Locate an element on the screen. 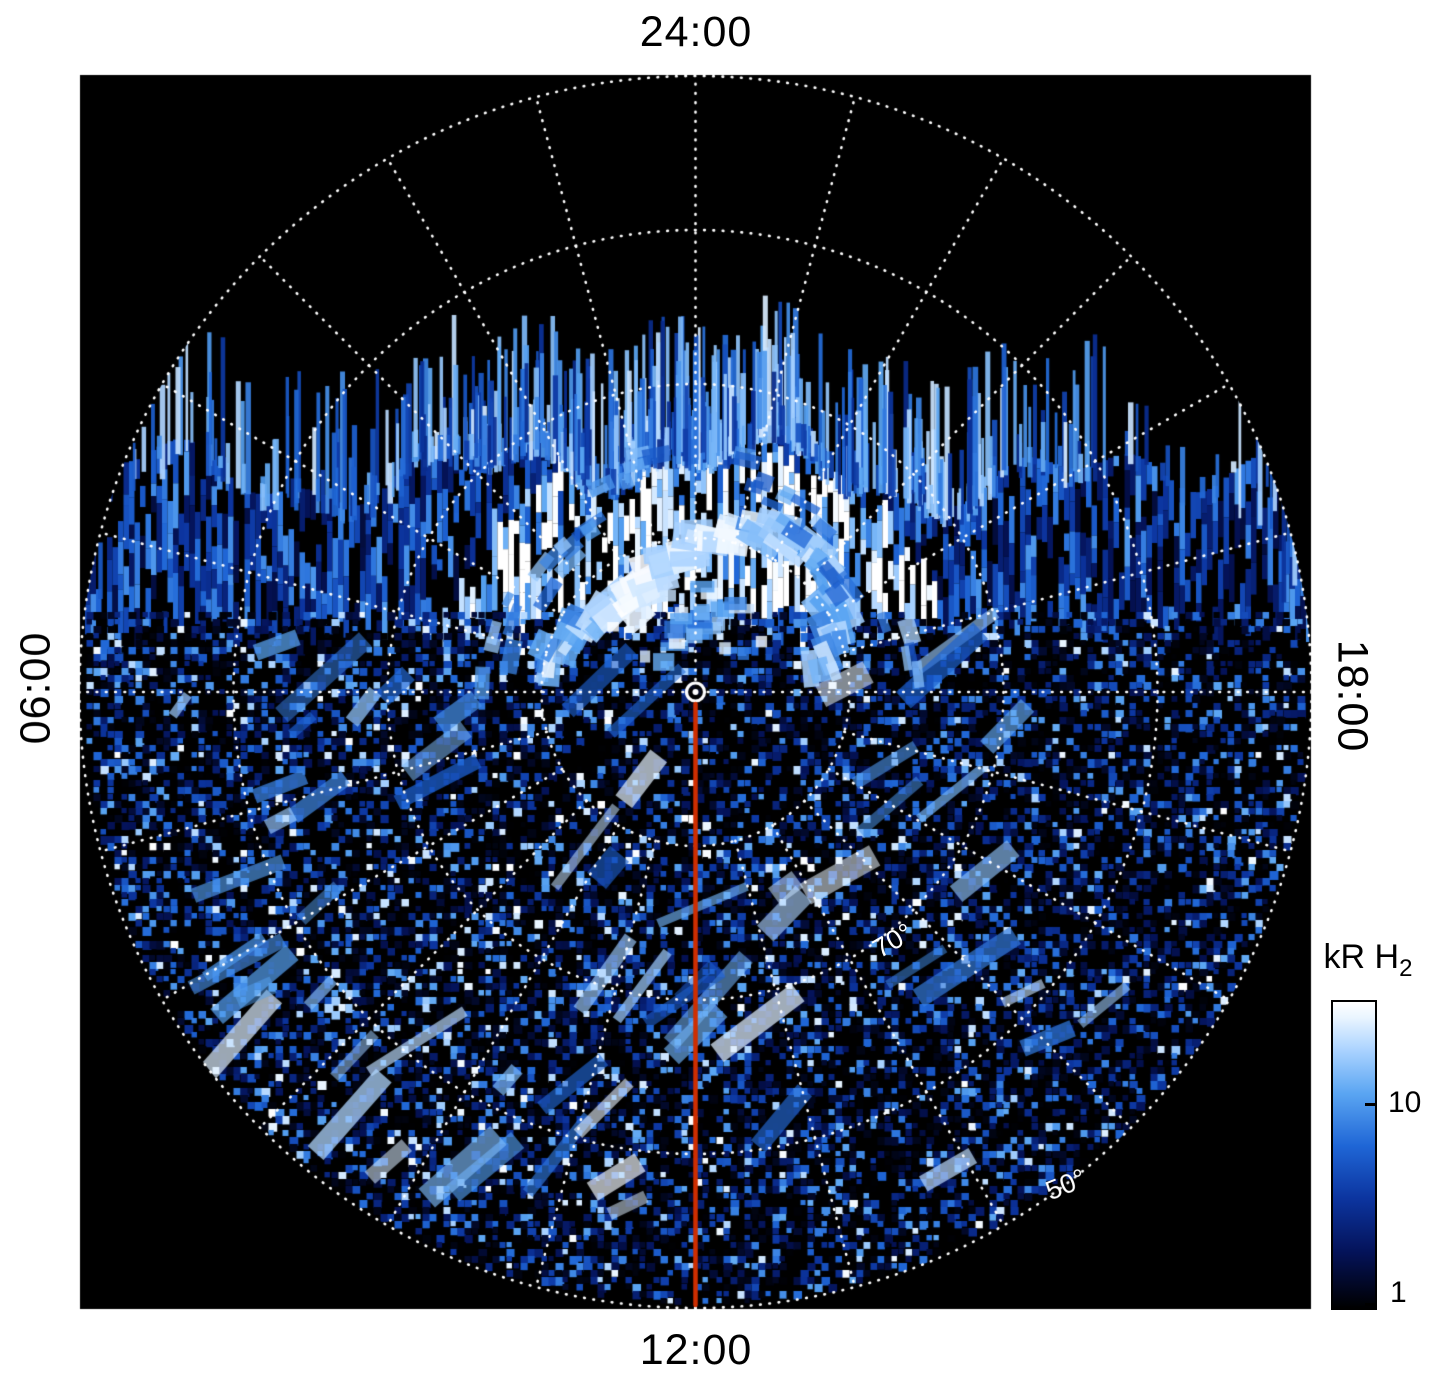  local-time-label-2400: 24:00 is located at coordinates (696, 32).